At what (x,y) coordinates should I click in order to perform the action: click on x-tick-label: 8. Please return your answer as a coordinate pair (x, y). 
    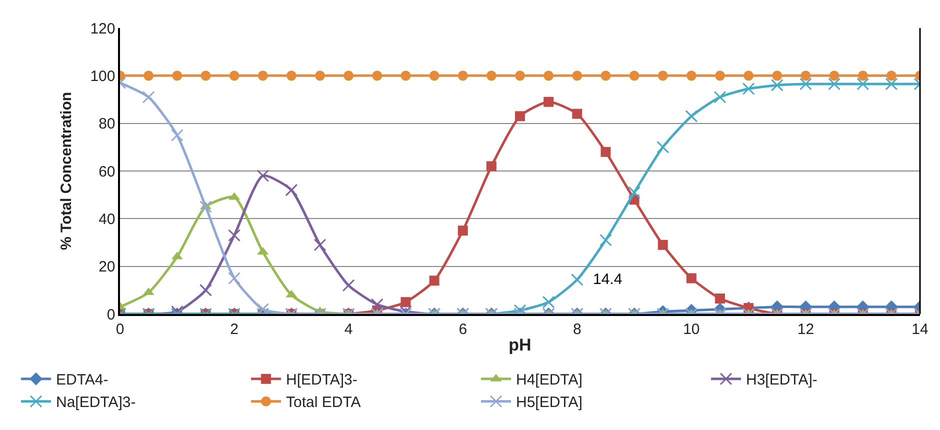
    Looking at the image, I should click on (577, 329).